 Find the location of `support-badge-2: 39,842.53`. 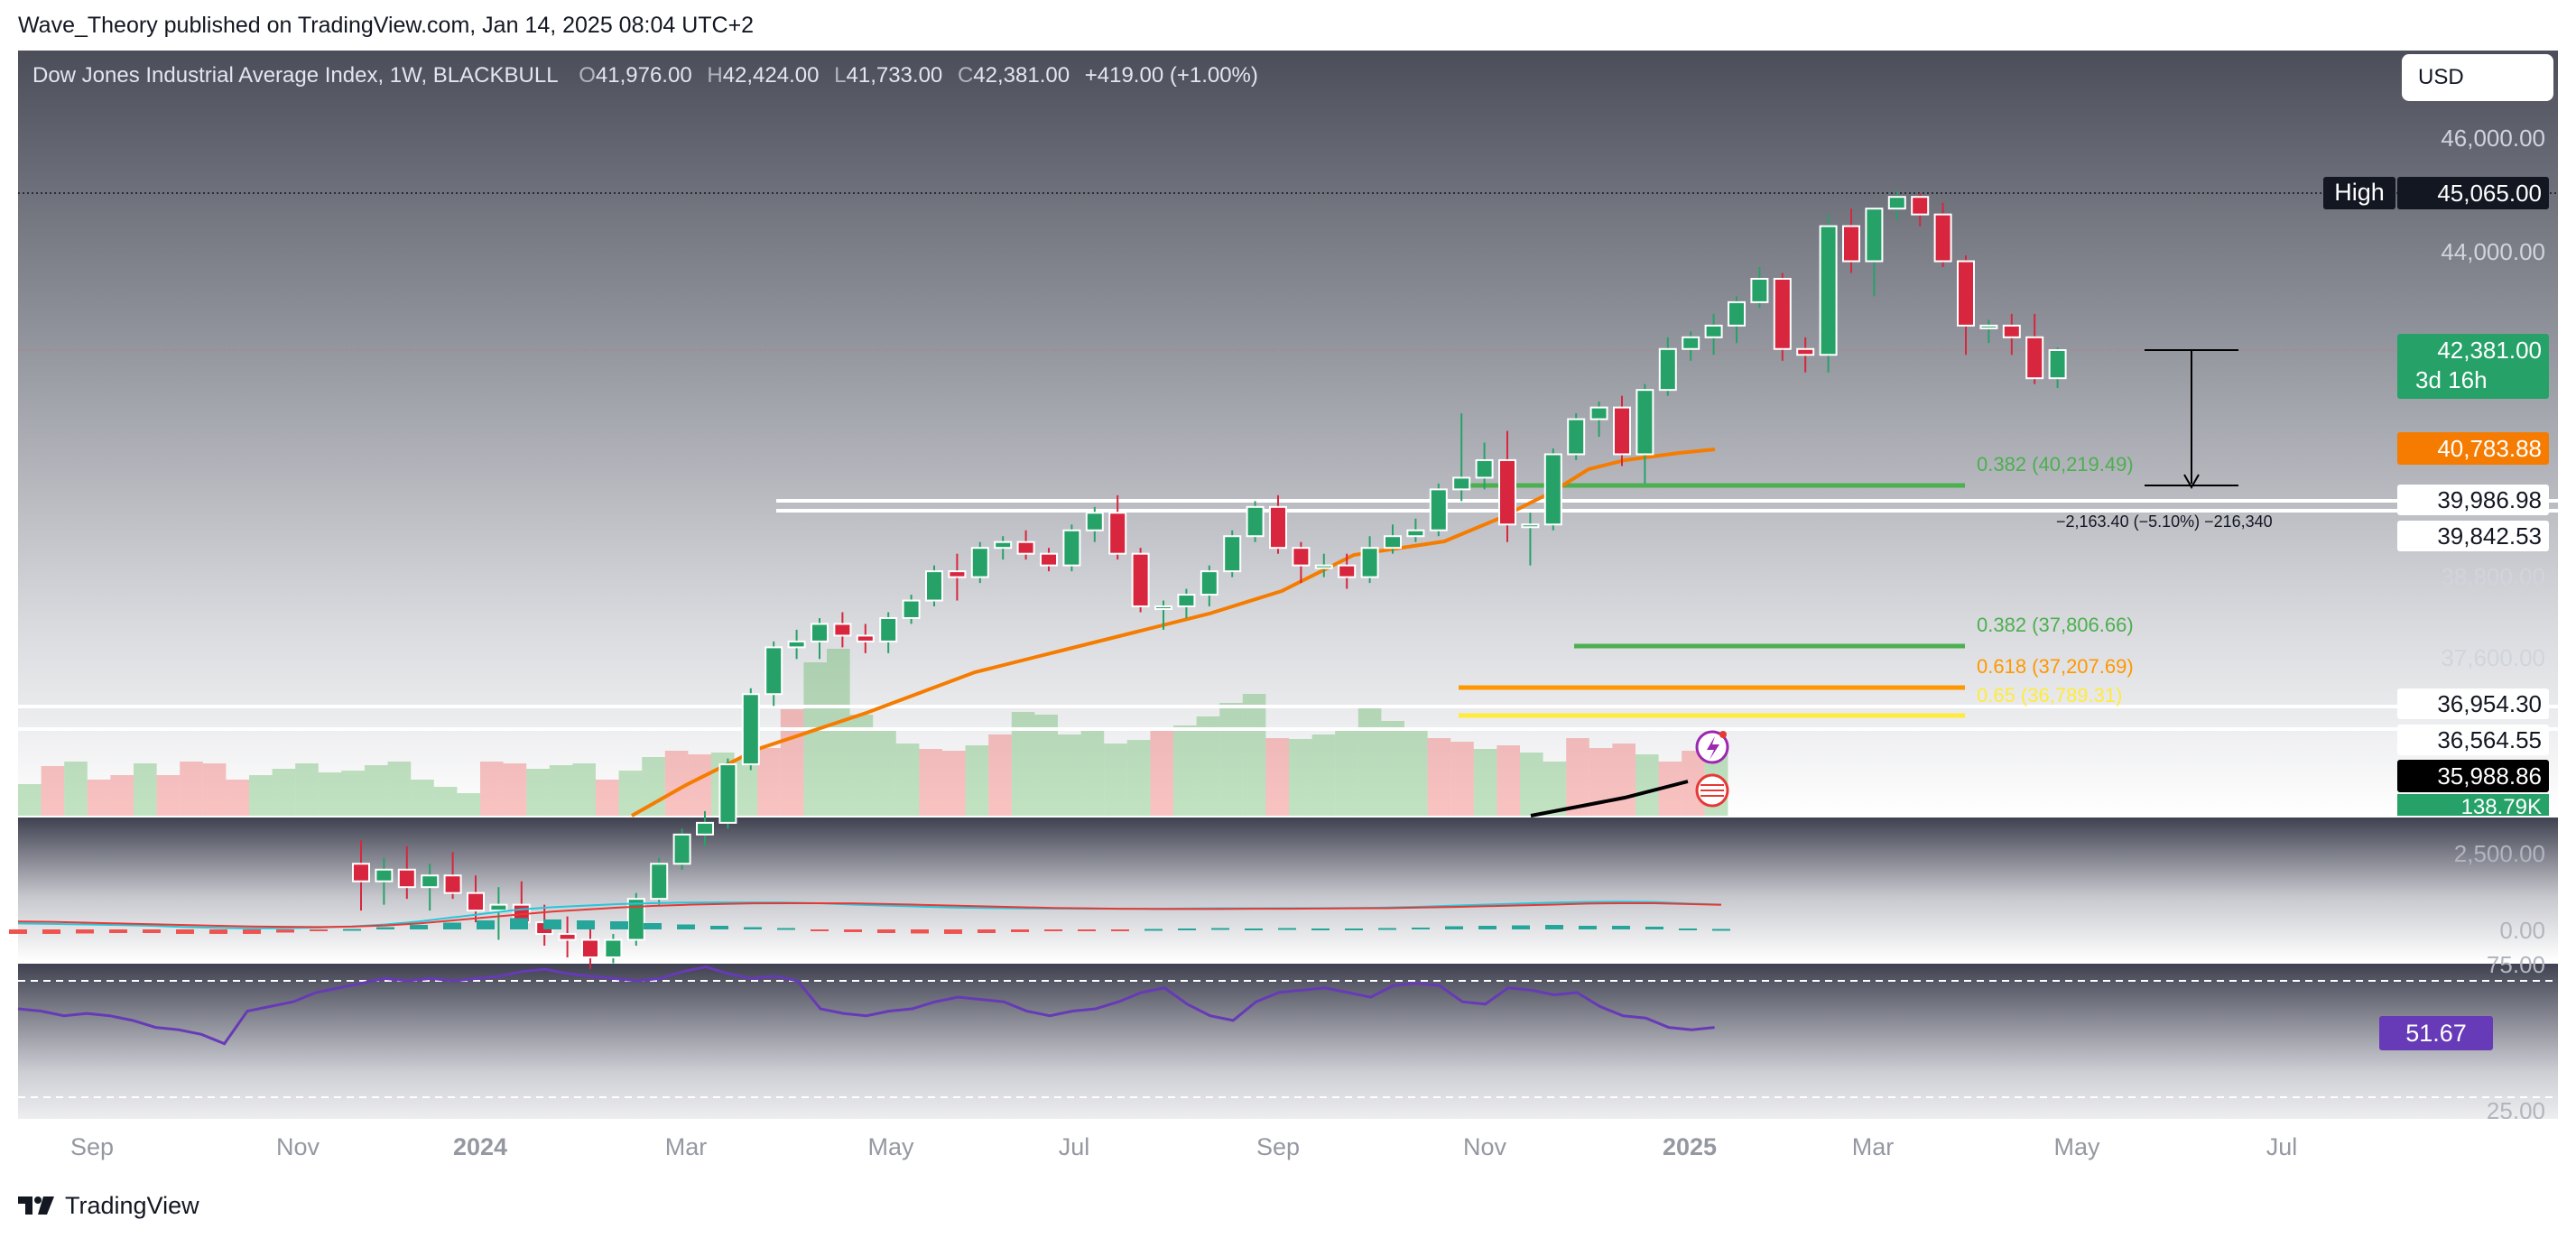

support-badge-2: 39,842.53 is located at coordinates (2490, 536).